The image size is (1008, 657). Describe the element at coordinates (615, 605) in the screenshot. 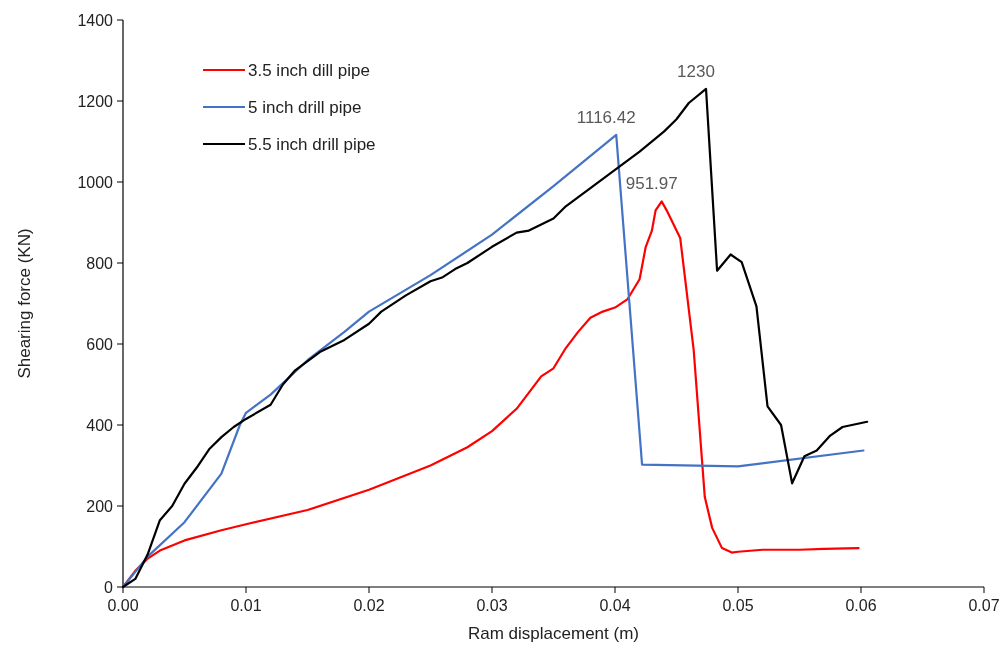

I see `x-tick-label: 0.04` at that location.